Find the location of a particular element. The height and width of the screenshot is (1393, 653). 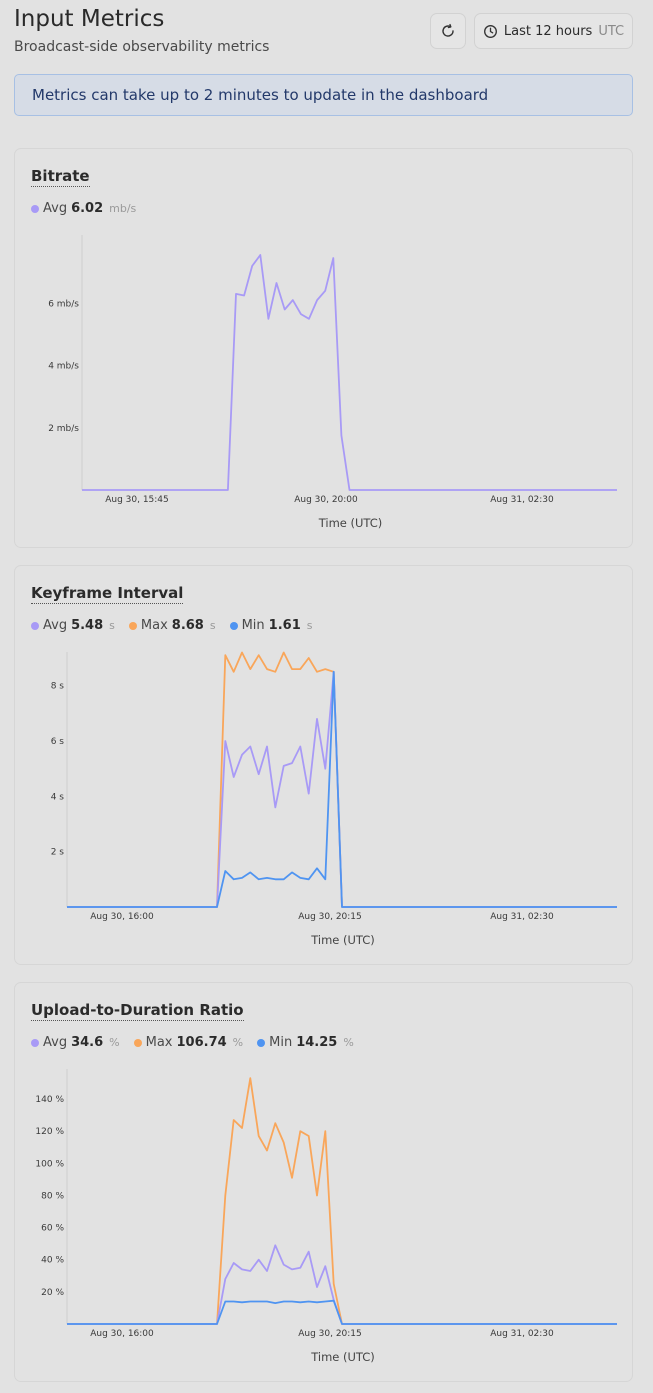

y-tick-label: 2 mb/s is located at coordinates (63, 429).